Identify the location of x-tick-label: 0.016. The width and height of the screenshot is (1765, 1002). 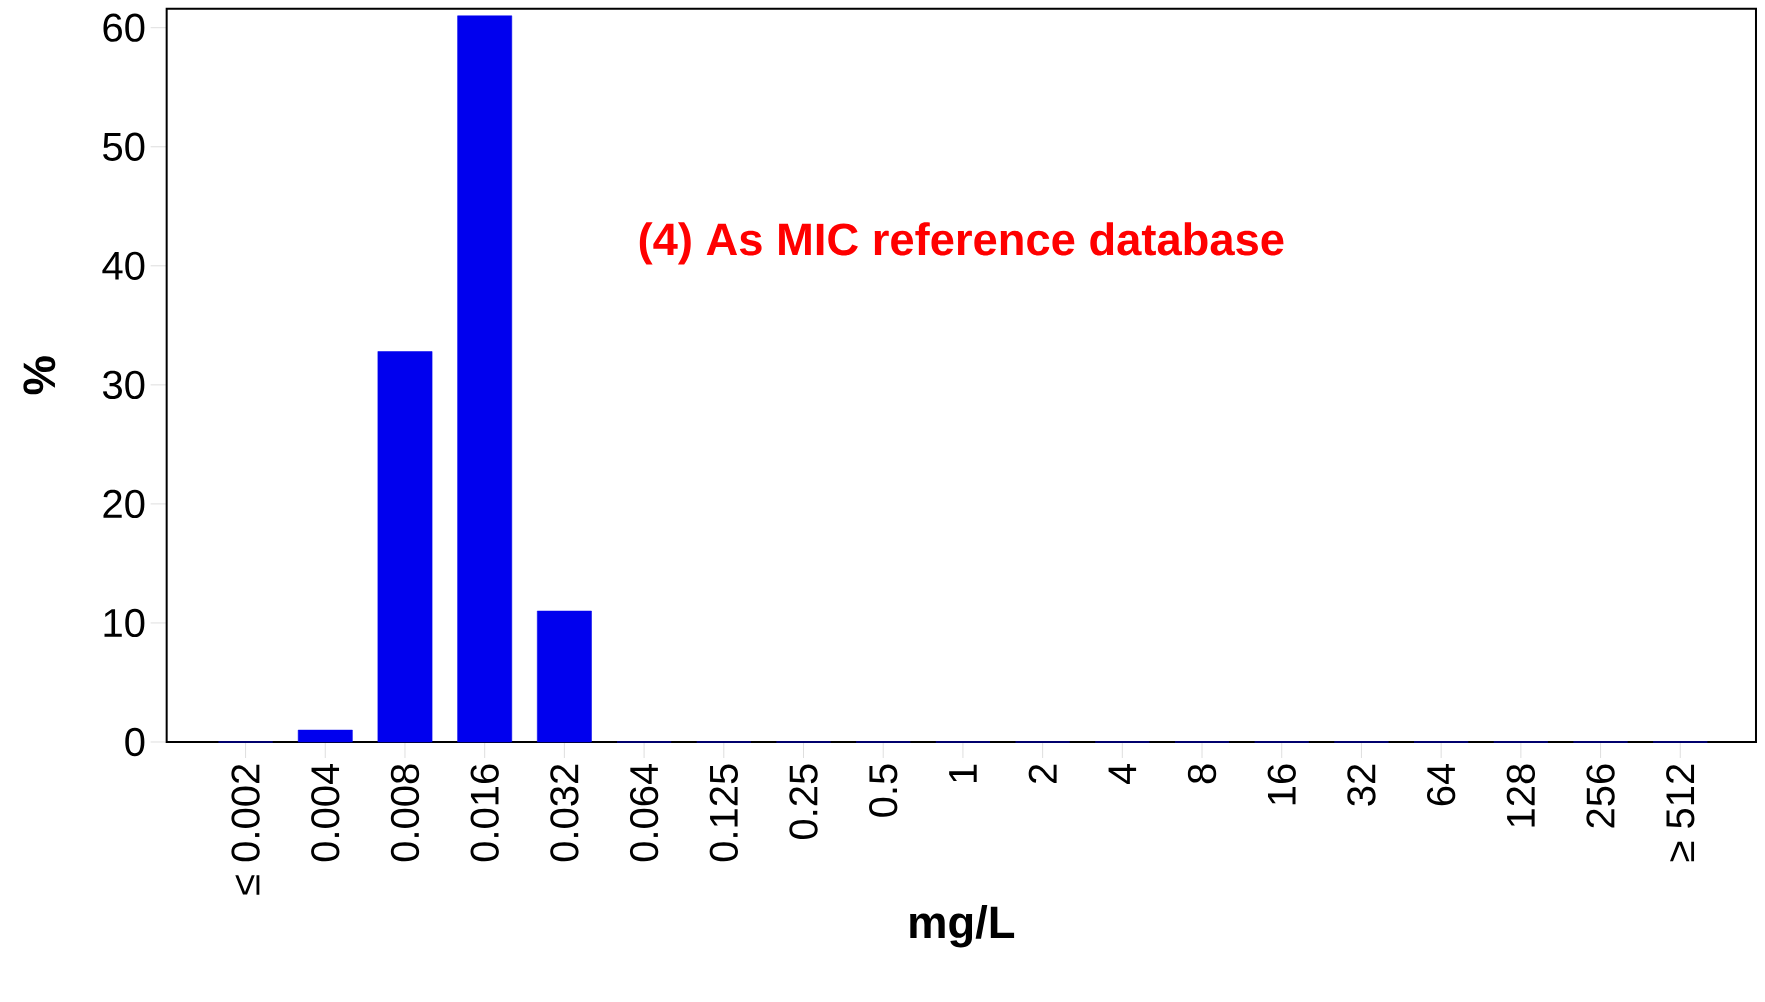
(484, 813).